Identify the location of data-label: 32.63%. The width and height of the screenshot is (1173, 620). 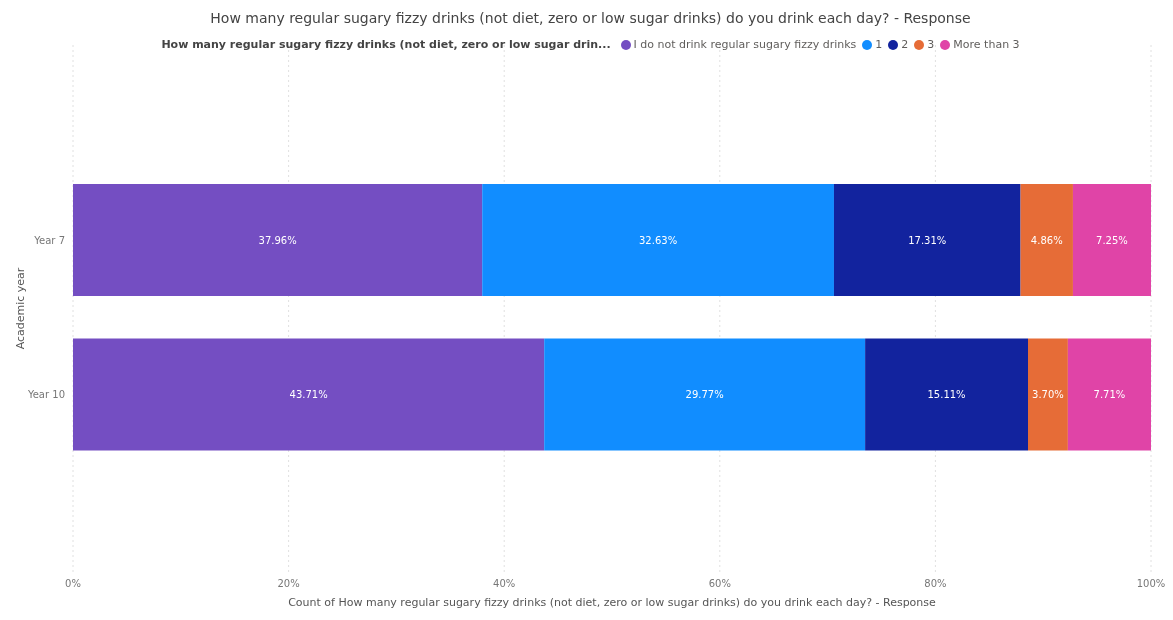
(658, 240).